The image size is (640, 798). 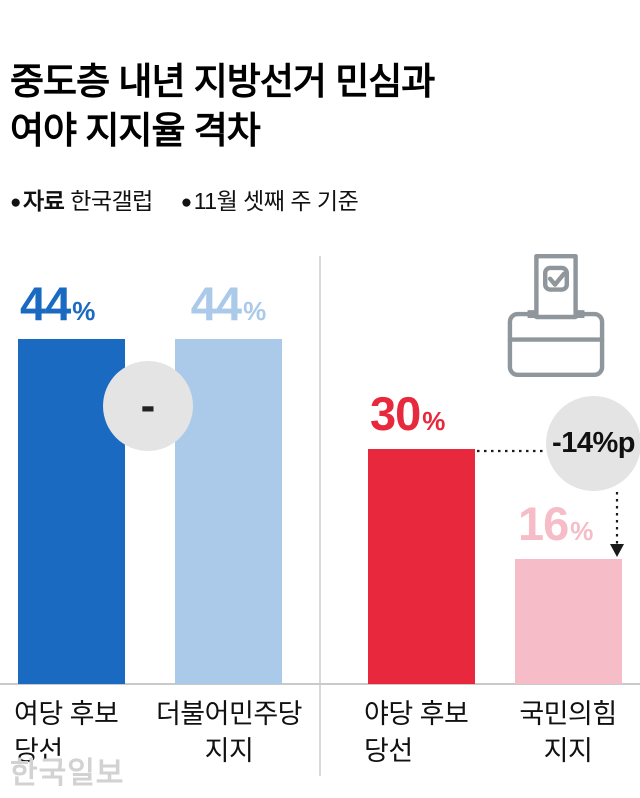 I want to click on gap-badge-right: -14%p, so click(x=593, y=443).